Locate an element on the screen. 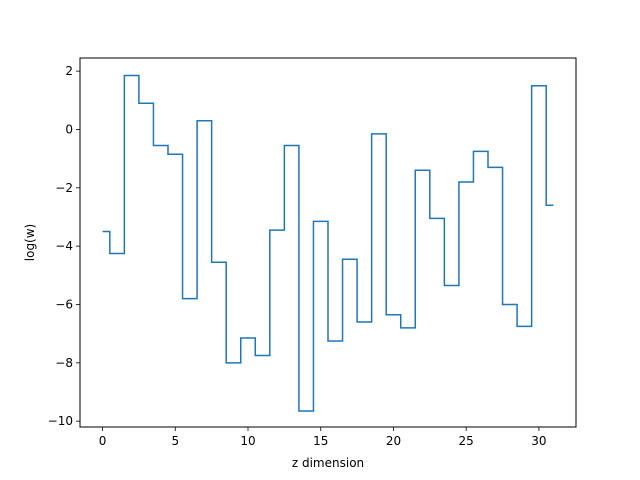 This screenshot has height=480, width=640. x-tick-label: 30 is located at coordinates (538, 441).